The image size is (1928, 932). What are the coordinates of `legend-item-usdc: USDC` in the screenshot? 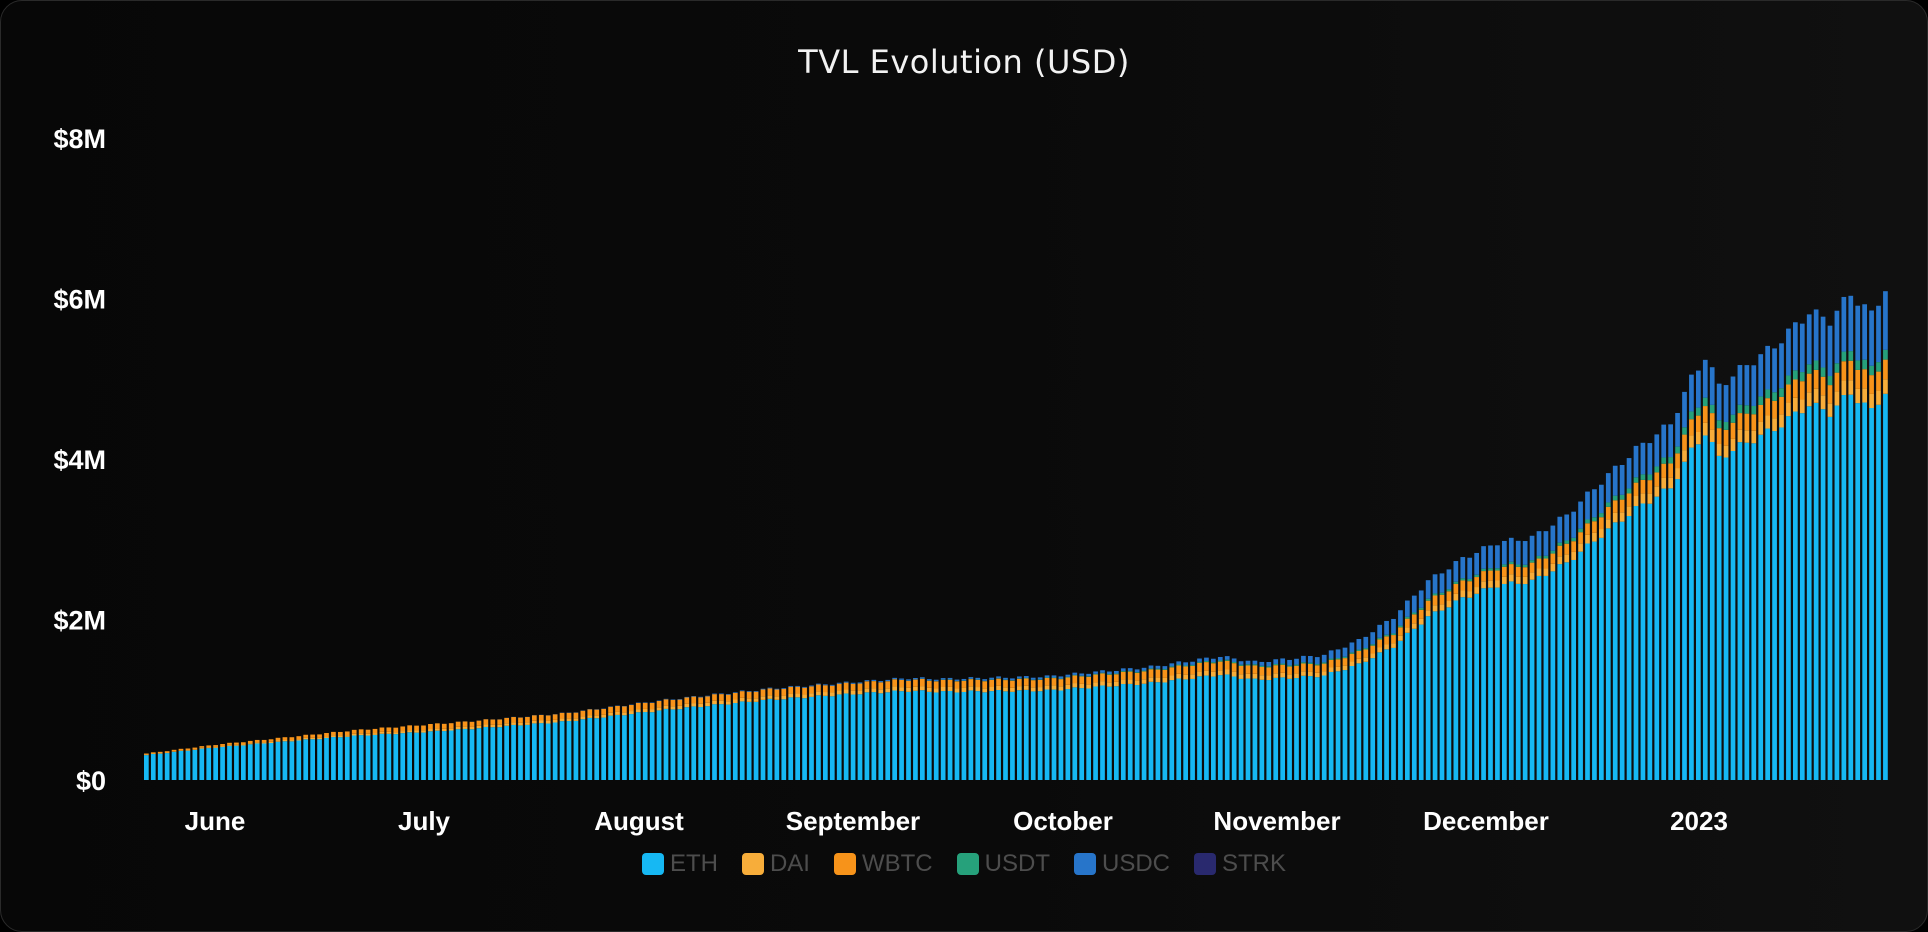 It's located at (1121, 864).